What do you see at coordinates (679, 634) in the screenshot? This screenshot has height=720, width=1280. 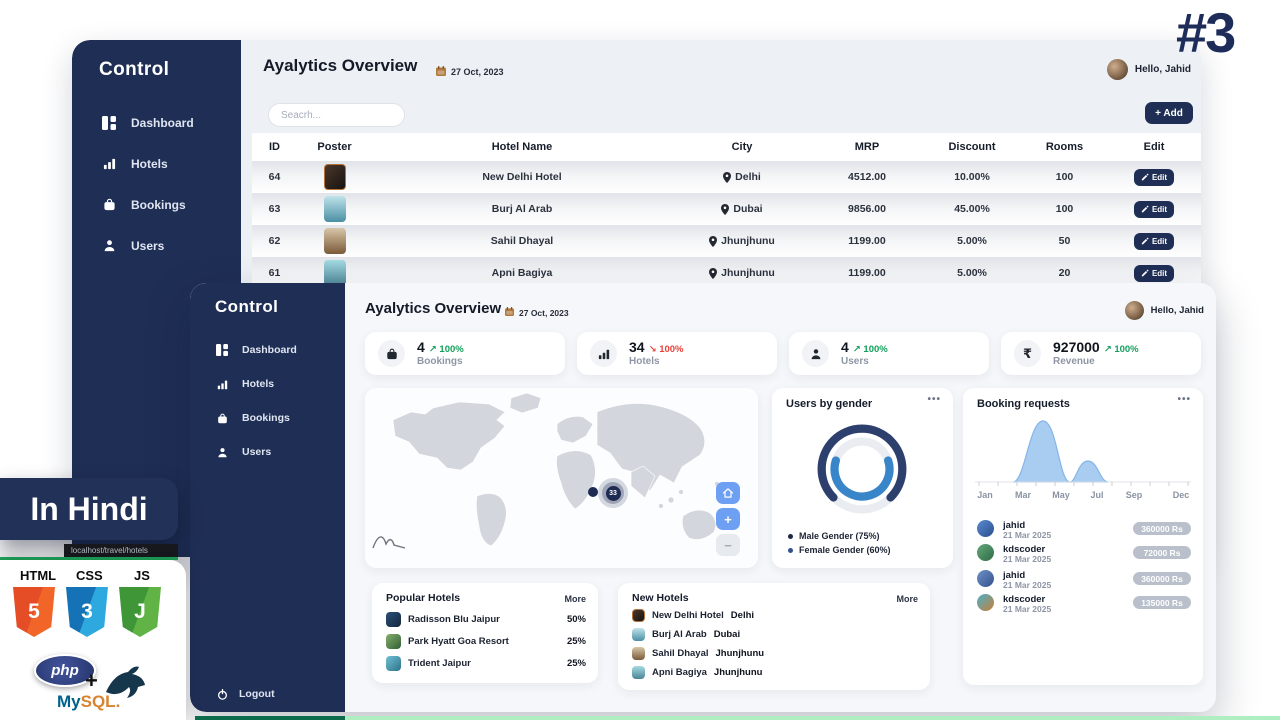 I see `hotel-name: Burj Al Arab` at bounding box center [679, 634].